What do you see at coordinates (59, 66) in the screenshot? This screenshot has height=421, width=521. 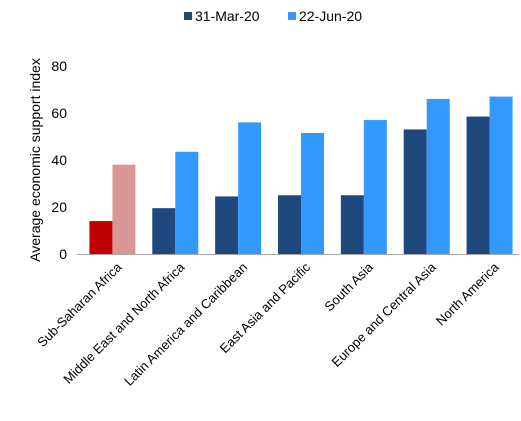 I see `y-tick-label: 80` at bounding box center [59, 66].